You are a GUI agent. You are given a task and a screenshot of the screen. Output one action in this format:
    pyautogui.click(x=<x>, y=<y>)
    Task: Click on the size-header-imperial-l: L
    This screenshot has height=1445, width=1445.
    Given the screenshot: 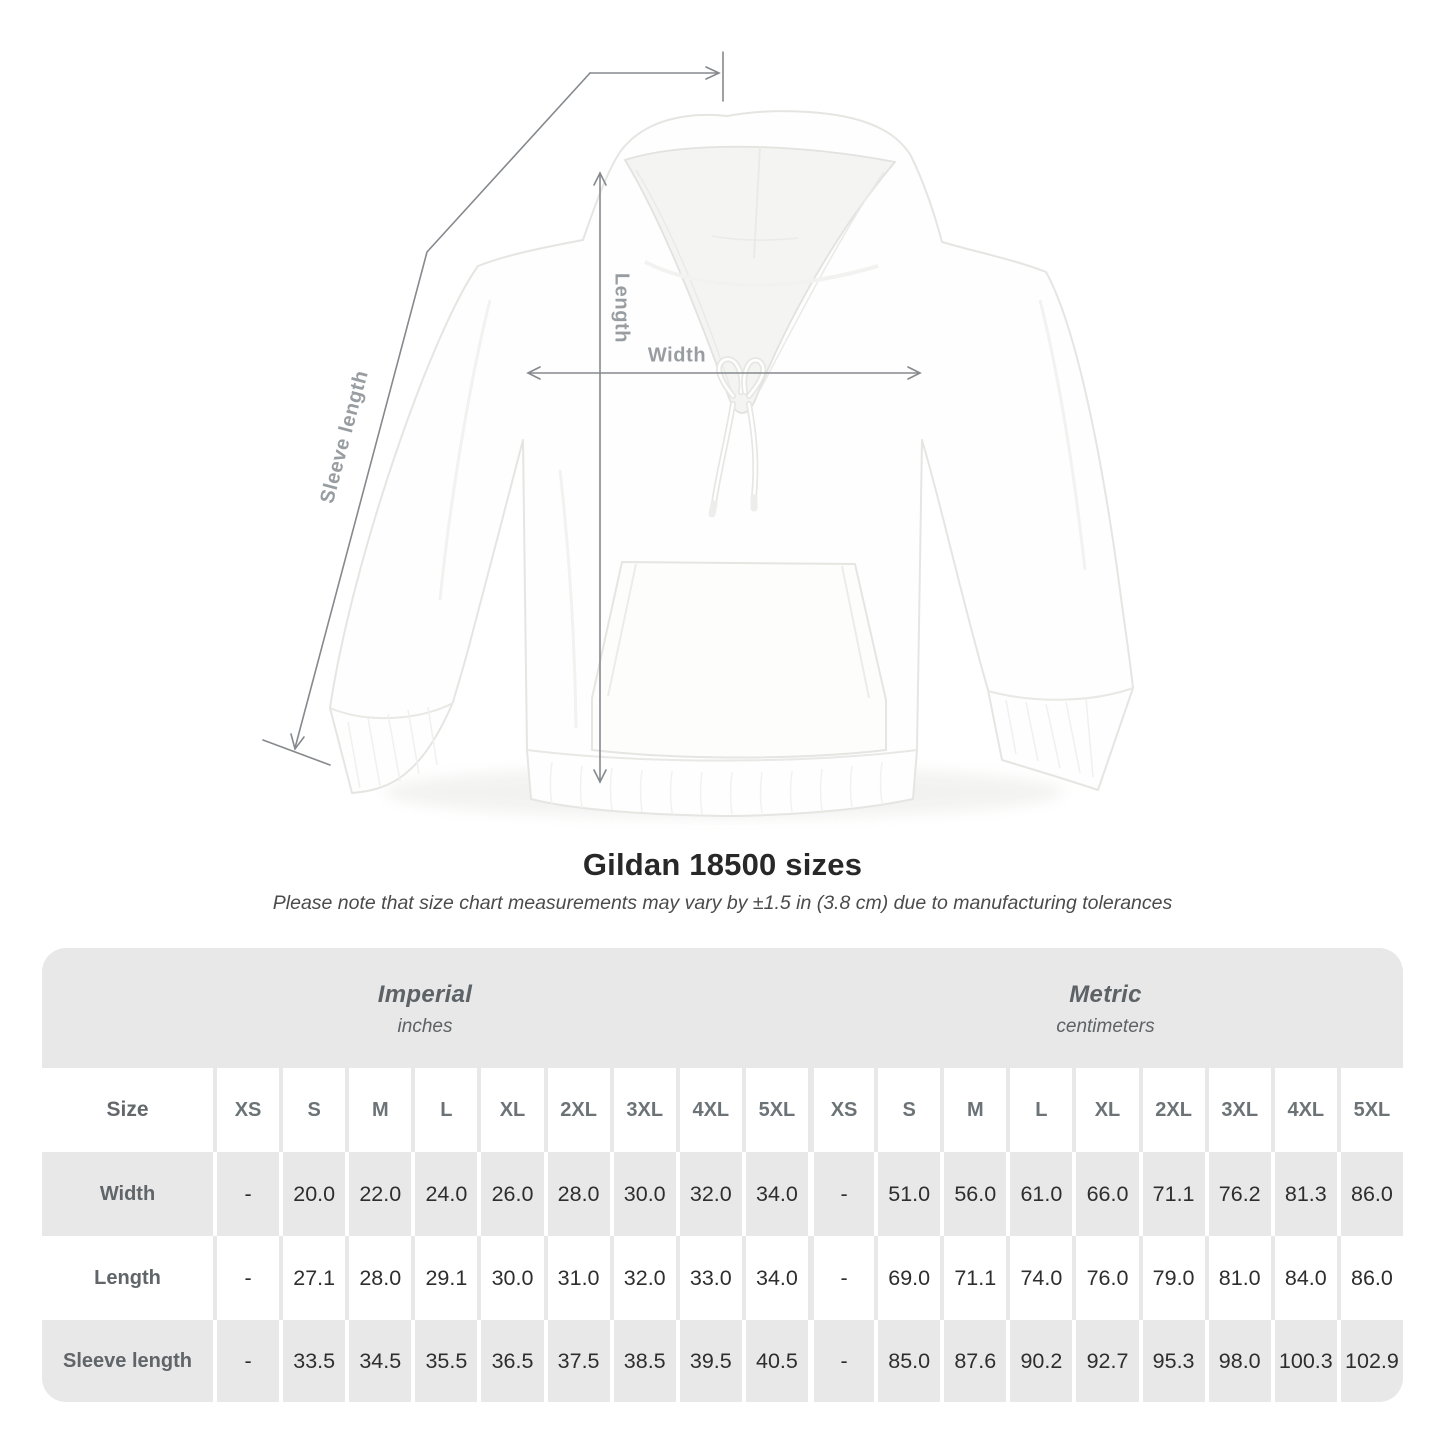 What is the action you would take?
    pyautogui.click(x=444, y=1110)
    